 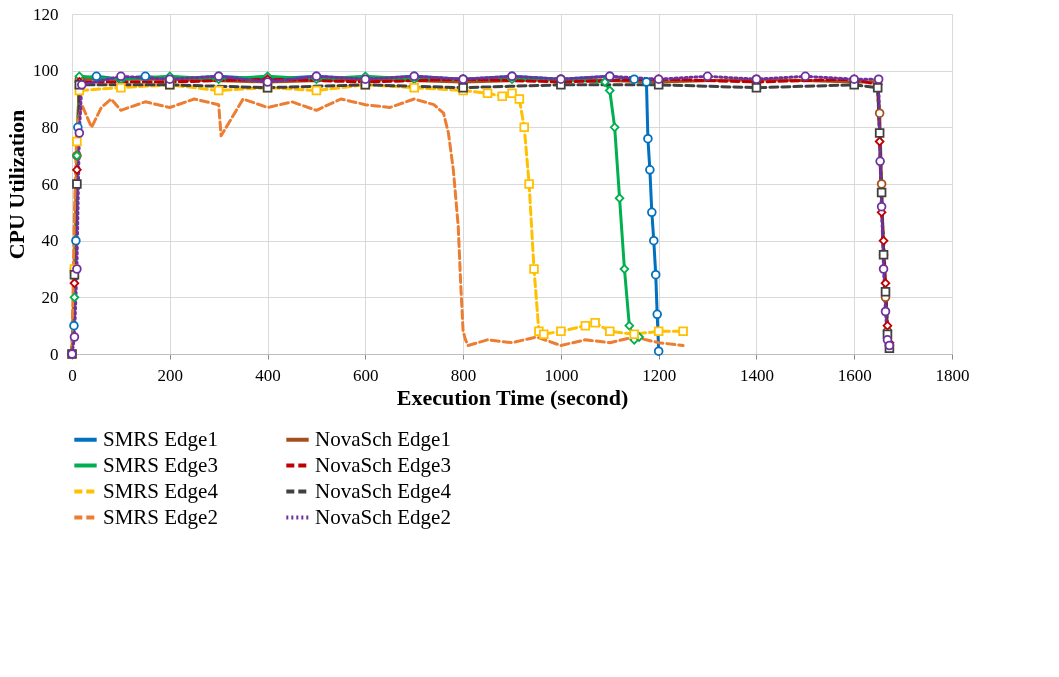 What do you see at coordinates (659, 375) in the screenshot?
I see `x-tick-label: 1200` at bounding box center [659, 375].